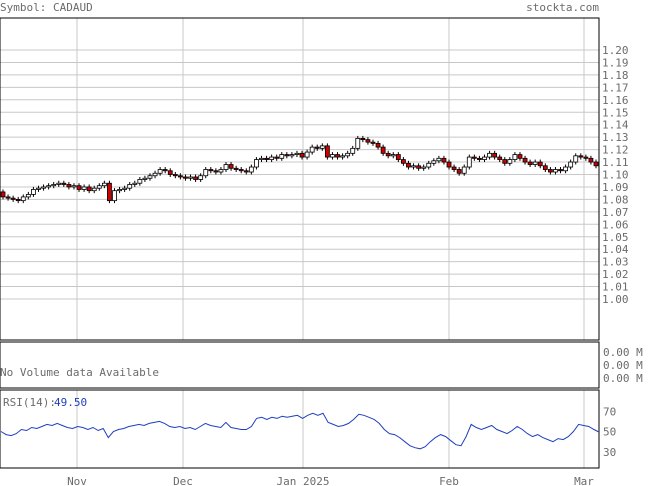 This screenshot has height=486, width=655. What do you see at coordinates (615, 212) in the screenshot?
I see `price-tick-label: 1.07` at bounding box center [615, 212].